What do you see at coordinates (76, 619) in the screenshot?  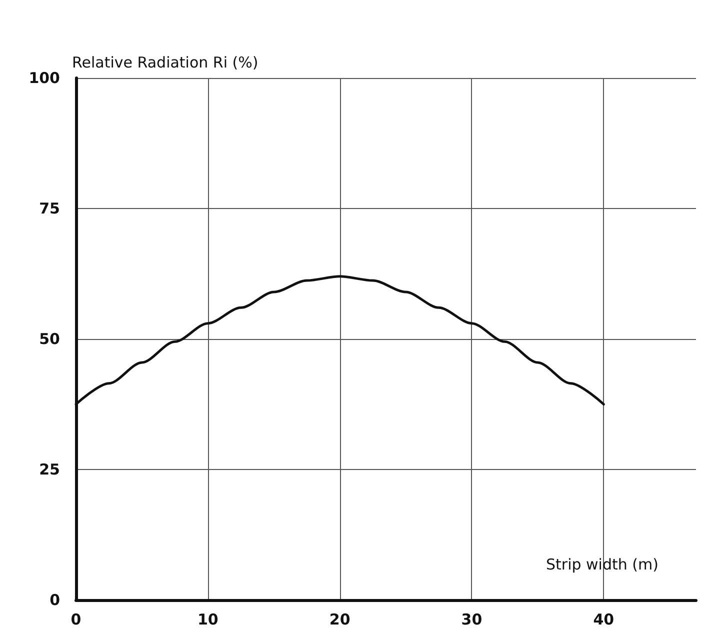 I see `x-tick-label: 0` at bounding box center [76, 619].